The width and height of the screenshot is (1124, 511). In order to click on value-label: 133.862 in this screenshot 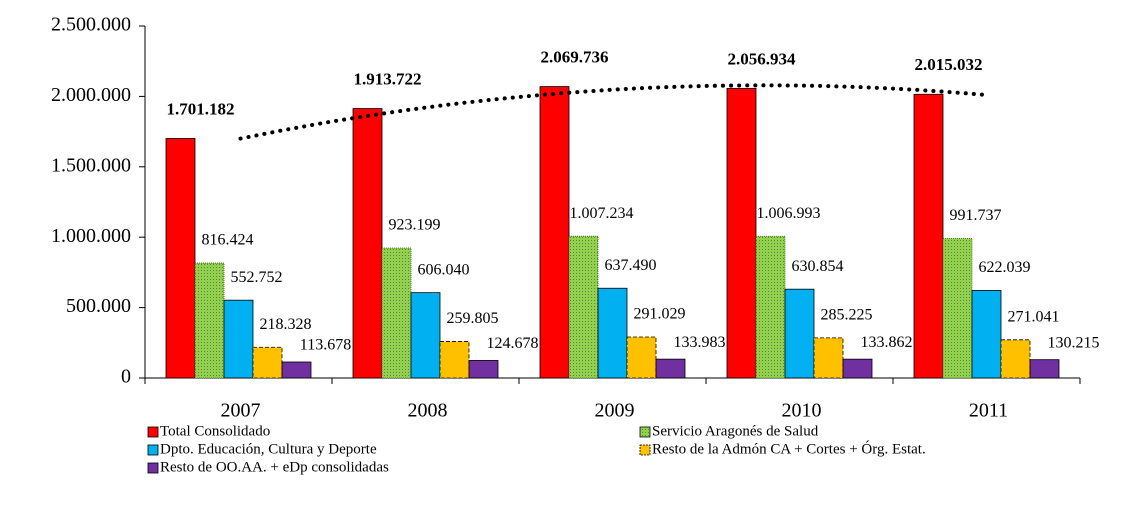, I will do `click(887, 342)`.